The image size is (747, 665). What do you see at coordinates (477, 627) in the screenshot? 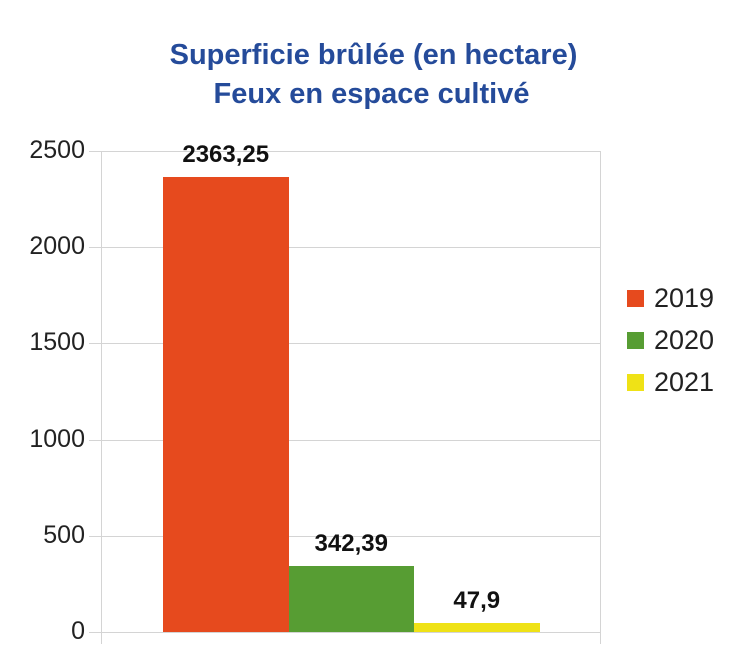
I see `bar-2021` at bounding box center [477, 627].